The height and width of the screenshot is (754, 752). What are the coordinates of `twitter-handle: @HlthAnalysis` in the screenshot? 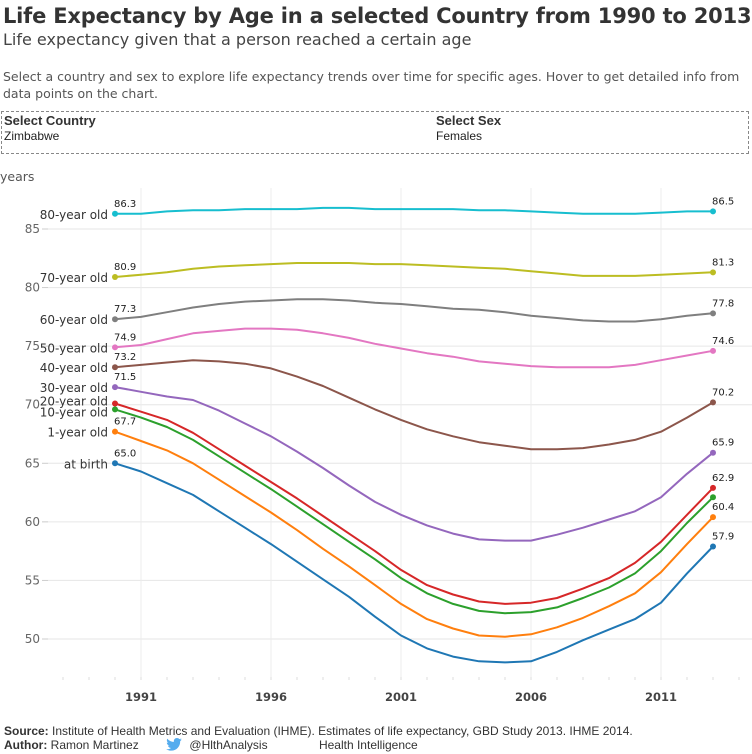 It's located at (228, 745).